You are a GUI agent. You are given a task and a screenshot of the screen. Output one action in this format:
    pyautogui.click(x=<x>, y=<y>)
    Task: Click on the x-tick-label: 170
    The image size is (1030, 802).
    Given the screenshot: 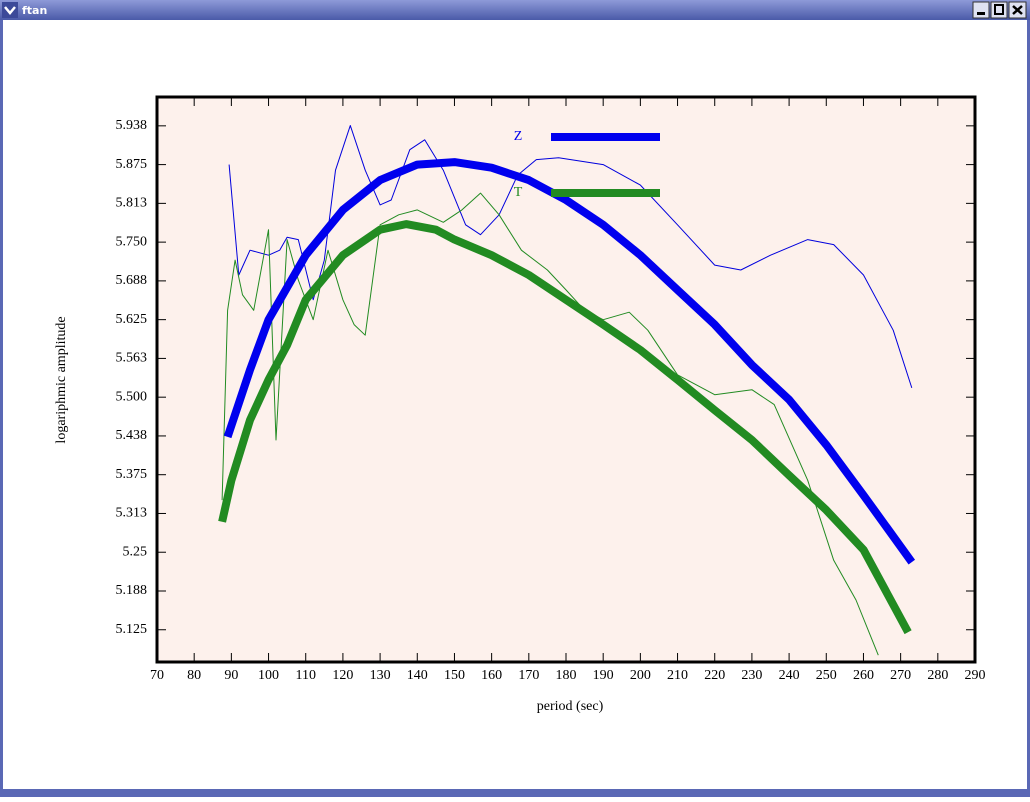 What is the action you would take?
    pyautogui.click(x=528, y=675)
    